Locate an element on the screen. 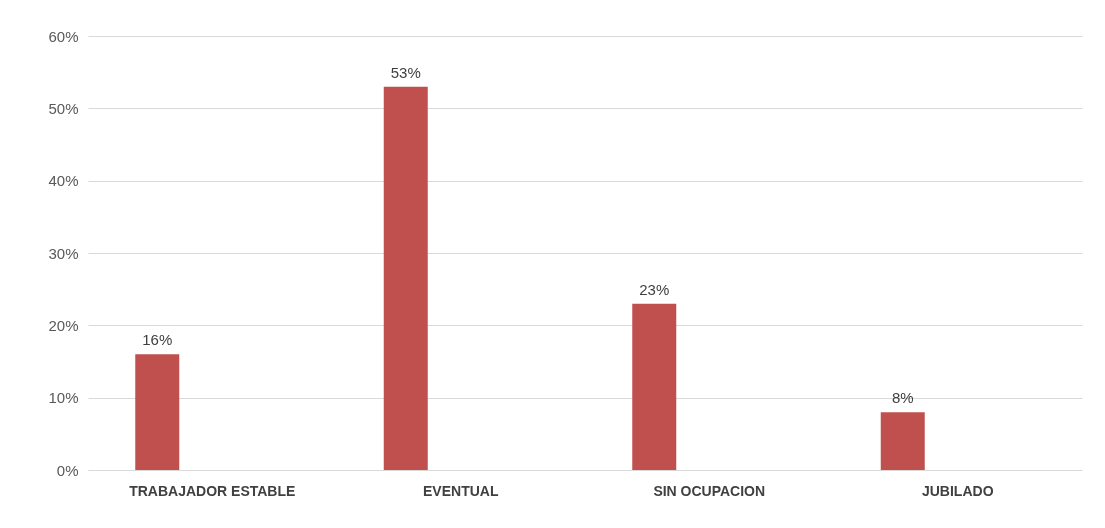 The height and width of the screenshot is (528, 1105). data-label: 16% is located at coordinates (157, 340).